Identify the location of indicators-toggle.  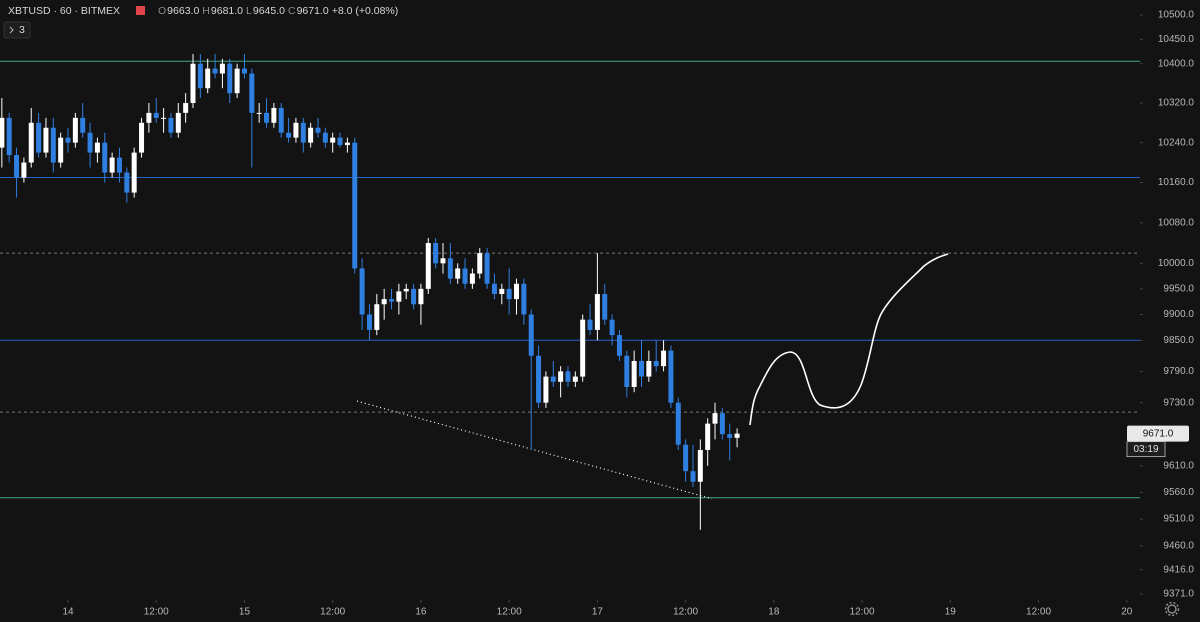
(17, 30).